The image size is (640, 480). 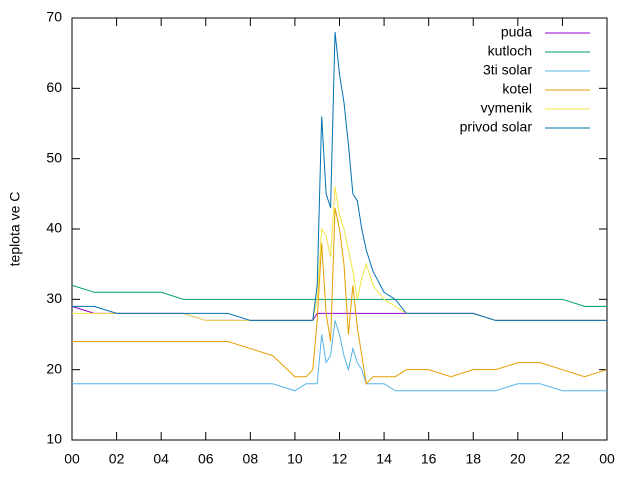 I want to click on legend-label: kotel, so click(x=517, y=89).